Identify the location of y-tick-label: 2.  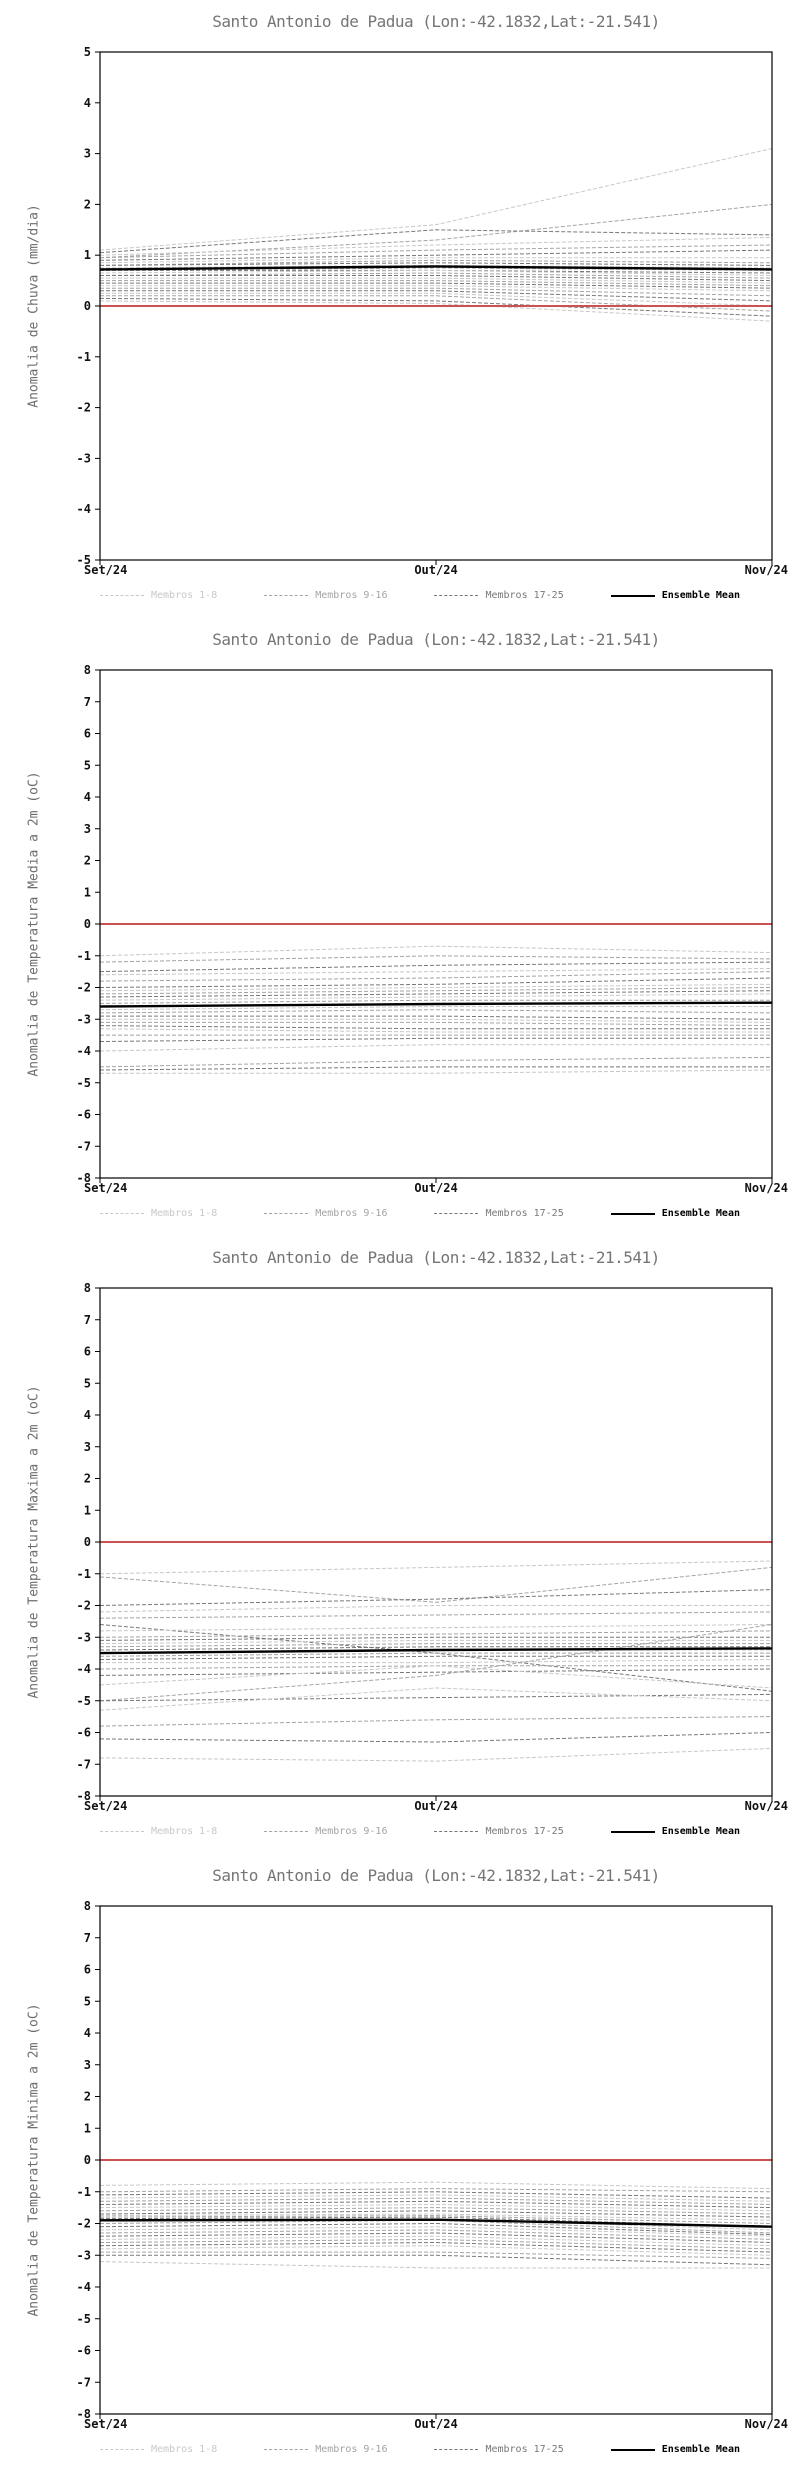
(87, 204).